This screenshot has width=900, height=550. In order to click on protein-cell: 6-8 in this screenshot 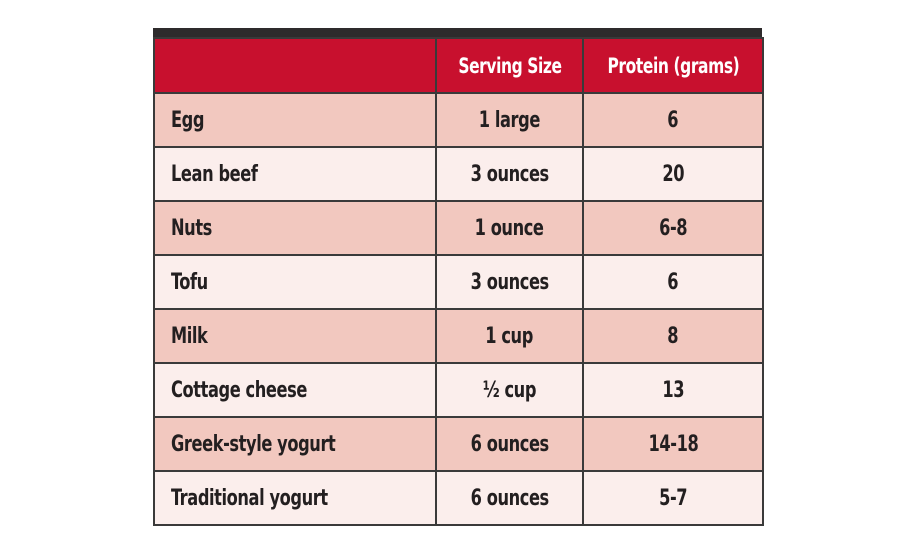, I will do `click(673, 228)`.